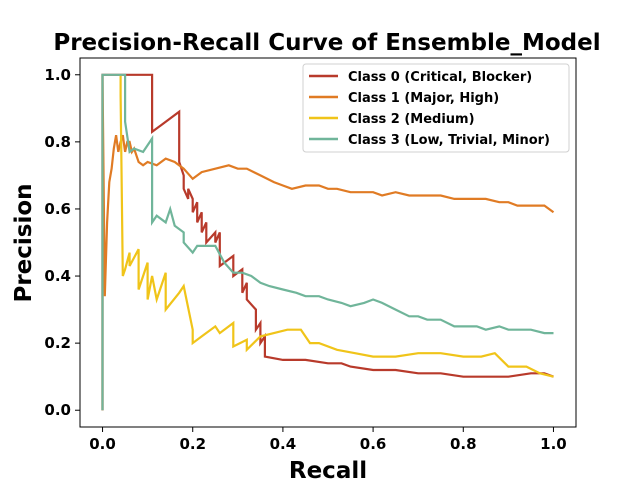 This screenshot has height=480, width=640. What do you see at coordinates (57, 209) in the screenshot?
I see `y-tick-label: 0.6` at bounding box center [57, 209].